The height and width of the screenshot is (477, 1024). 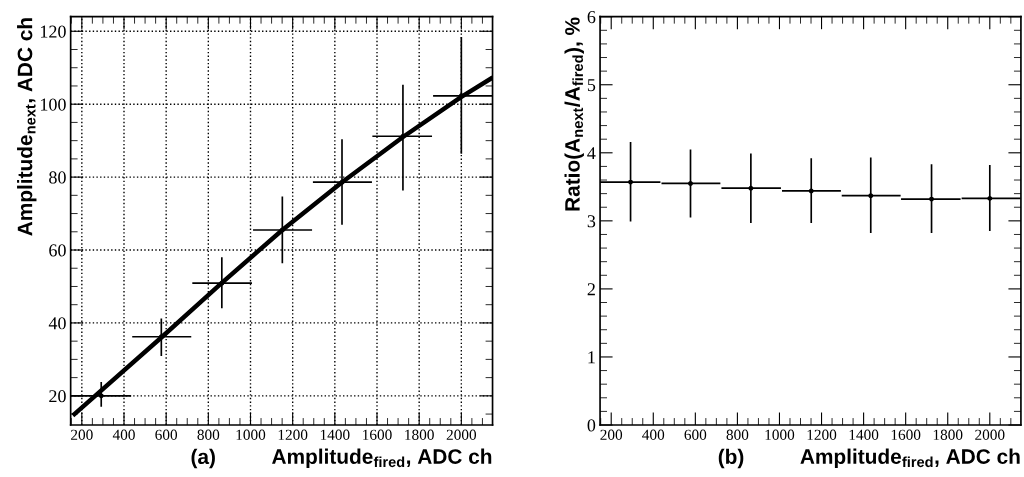 What do you see at coordinates (57, 250) in the screenshot?
I see `y-tick-label: 60` at bounding box center [57, 250].